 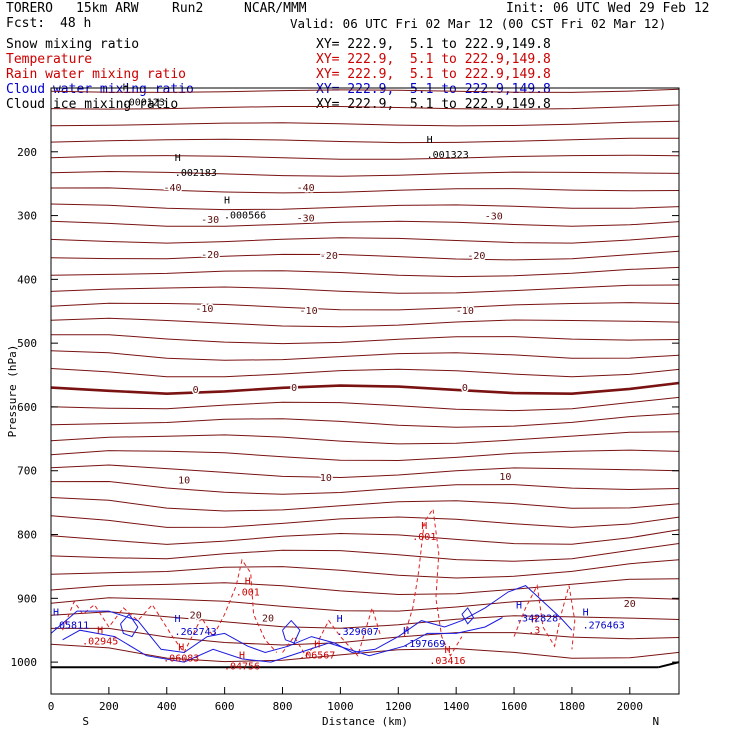 I want to click on x-tick-label: 400, so click(x=167, y=706).